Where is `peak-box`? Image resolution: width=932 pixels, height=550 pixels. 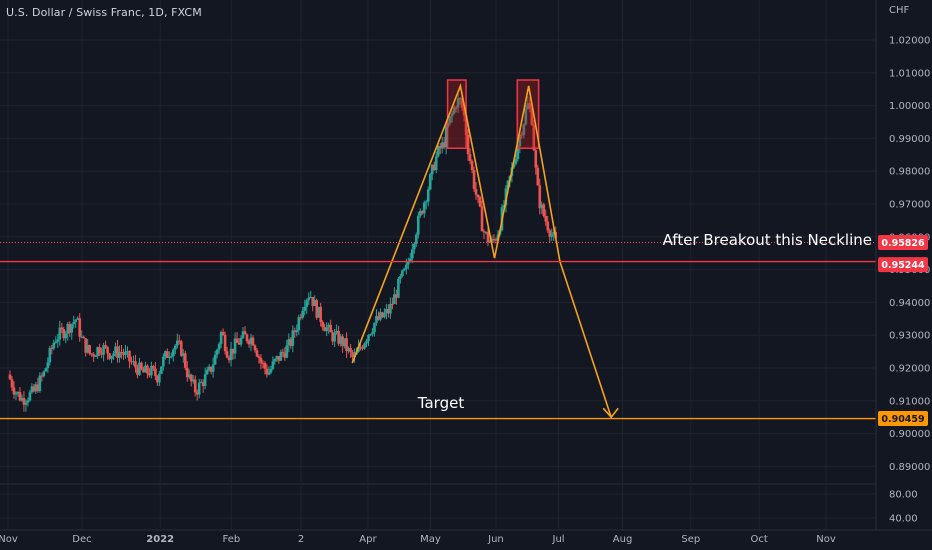 peak-box is located at coordinates (528, 114).